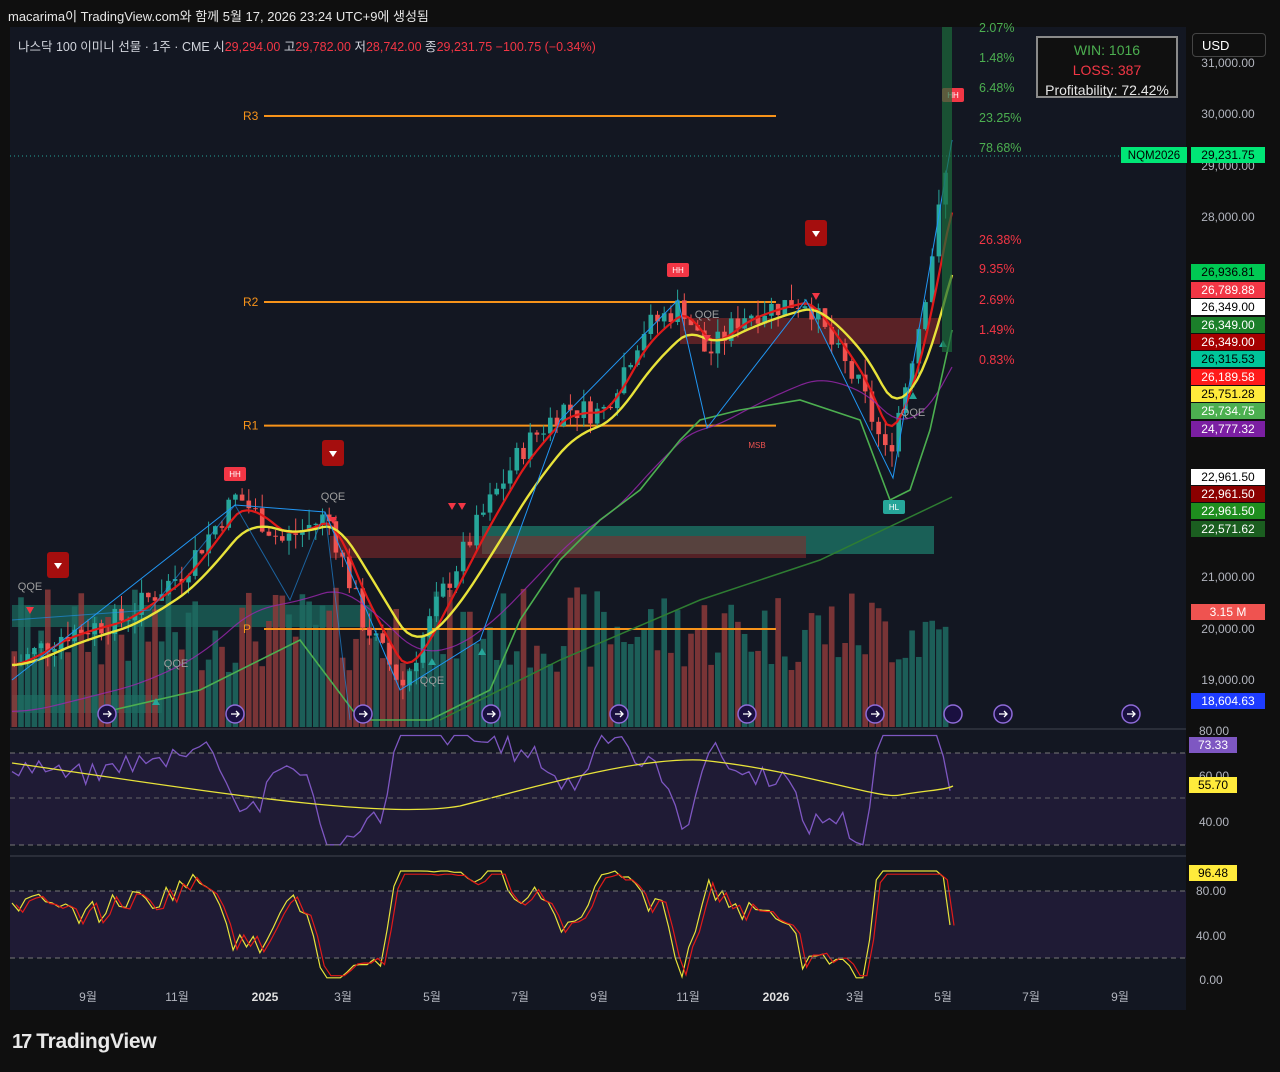 This screenshot has height=1072, width=1280. Describe the element at coordinates (855, 997) in the screenshot. I see `time-tick-label: 3월` at that location.